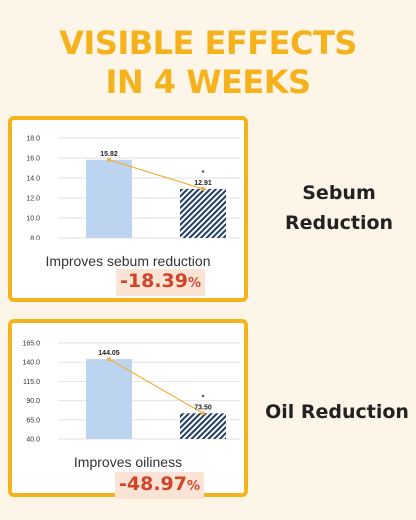  I want to click on oil-caption: Improves oiliness, so click(128, 462).